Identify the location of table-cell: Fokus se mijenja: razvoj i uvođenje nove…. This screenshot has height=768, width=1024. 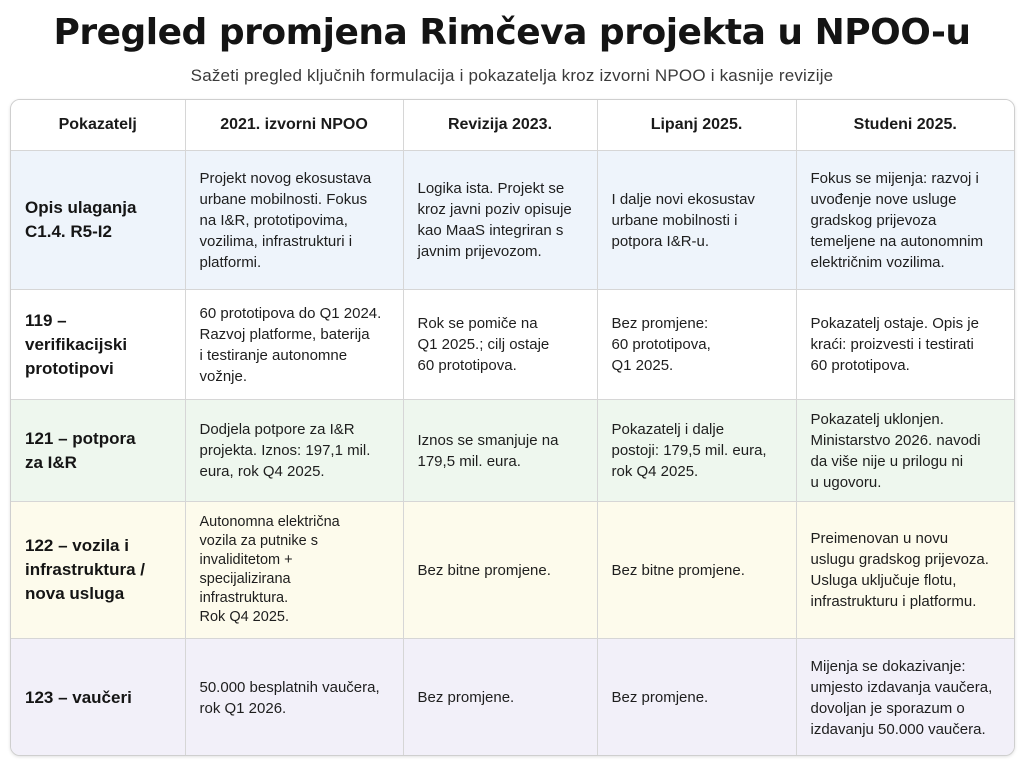
(905, 220).